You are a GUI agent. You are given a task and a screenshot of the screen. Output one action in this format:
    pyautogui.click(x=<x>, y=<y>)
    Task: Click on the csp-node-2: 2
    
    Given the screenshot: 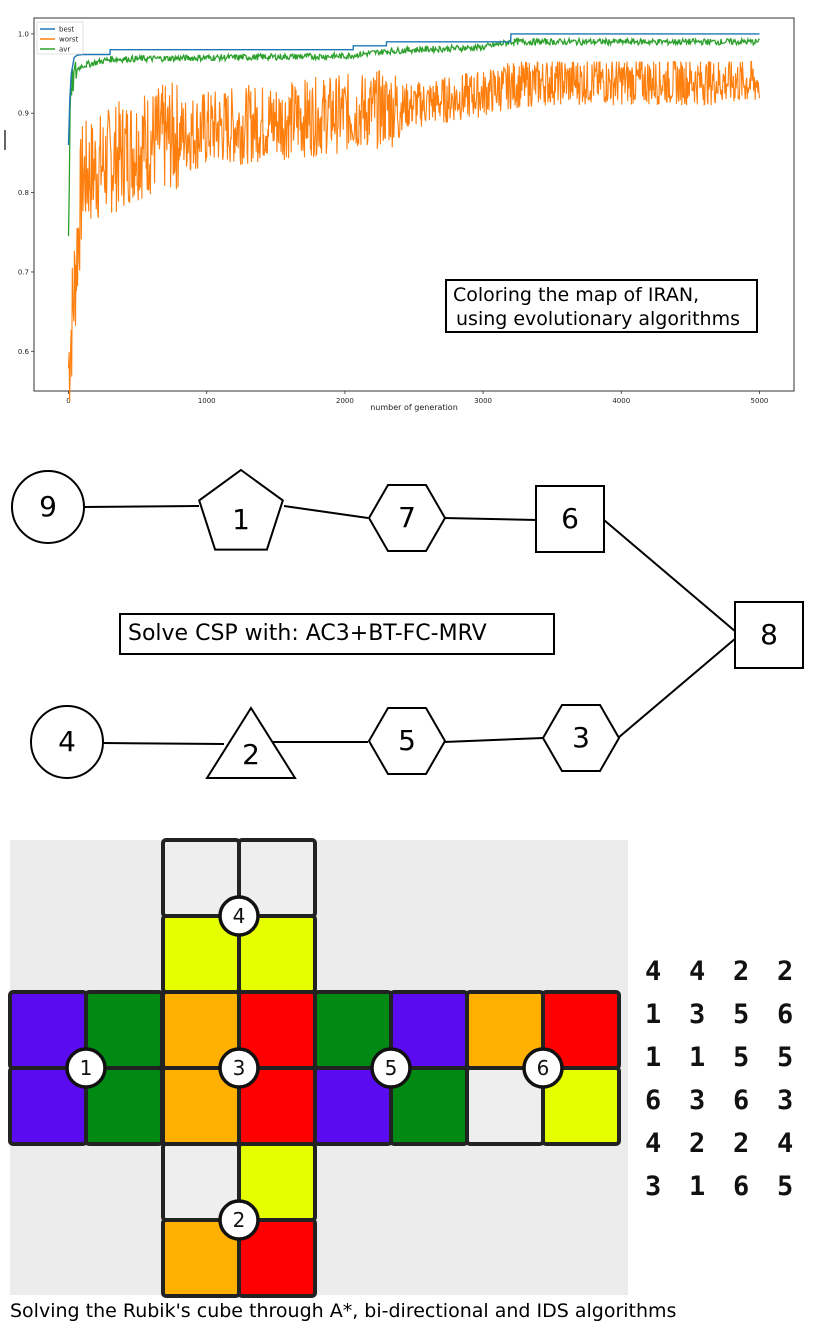 What is the action you would take?
    pyautogui.click(x=251, y=742)
    